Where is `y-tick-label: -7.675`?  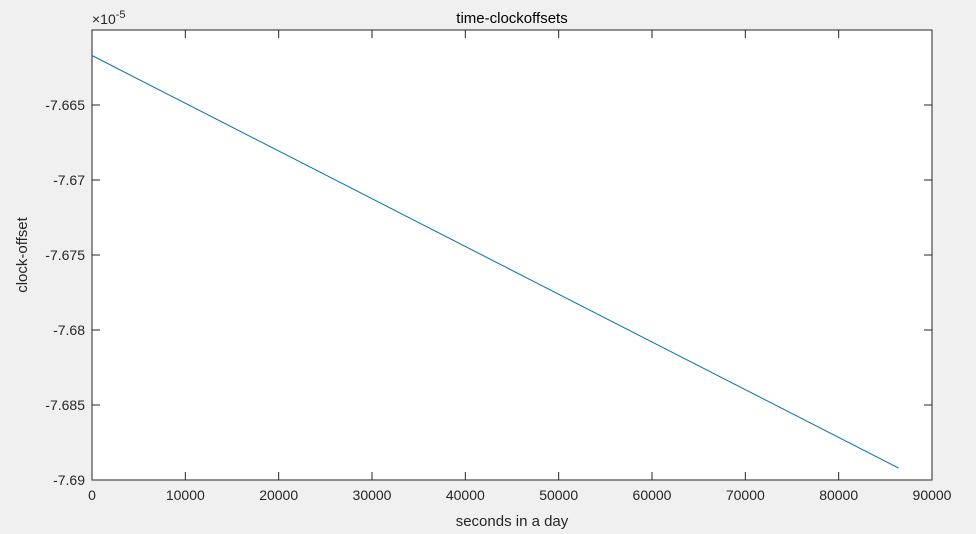 y-tick-label: -7.675 is located at coordinates (65, 255).